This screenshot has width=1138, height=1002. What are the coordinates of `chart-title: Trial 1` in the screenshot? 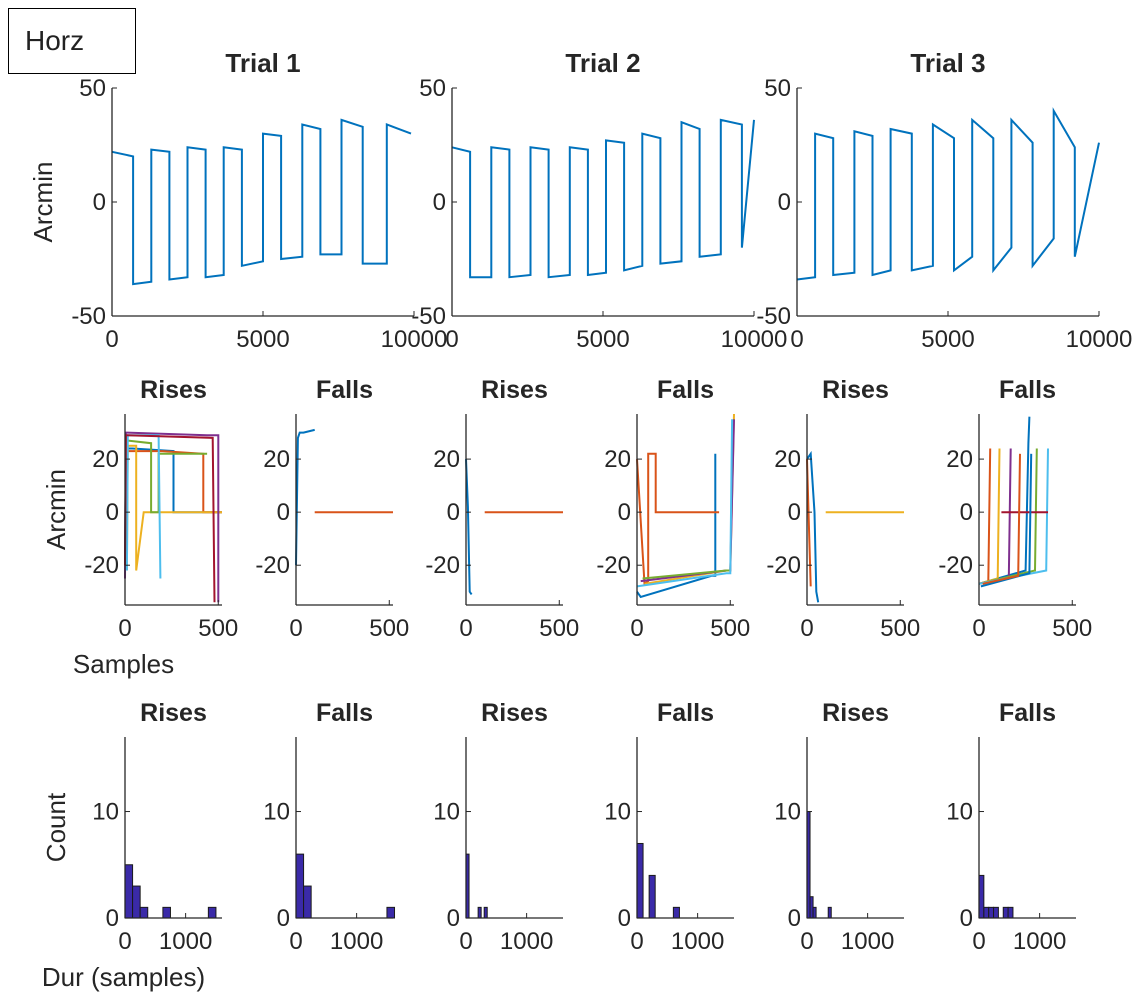 It's located at (262, 63).